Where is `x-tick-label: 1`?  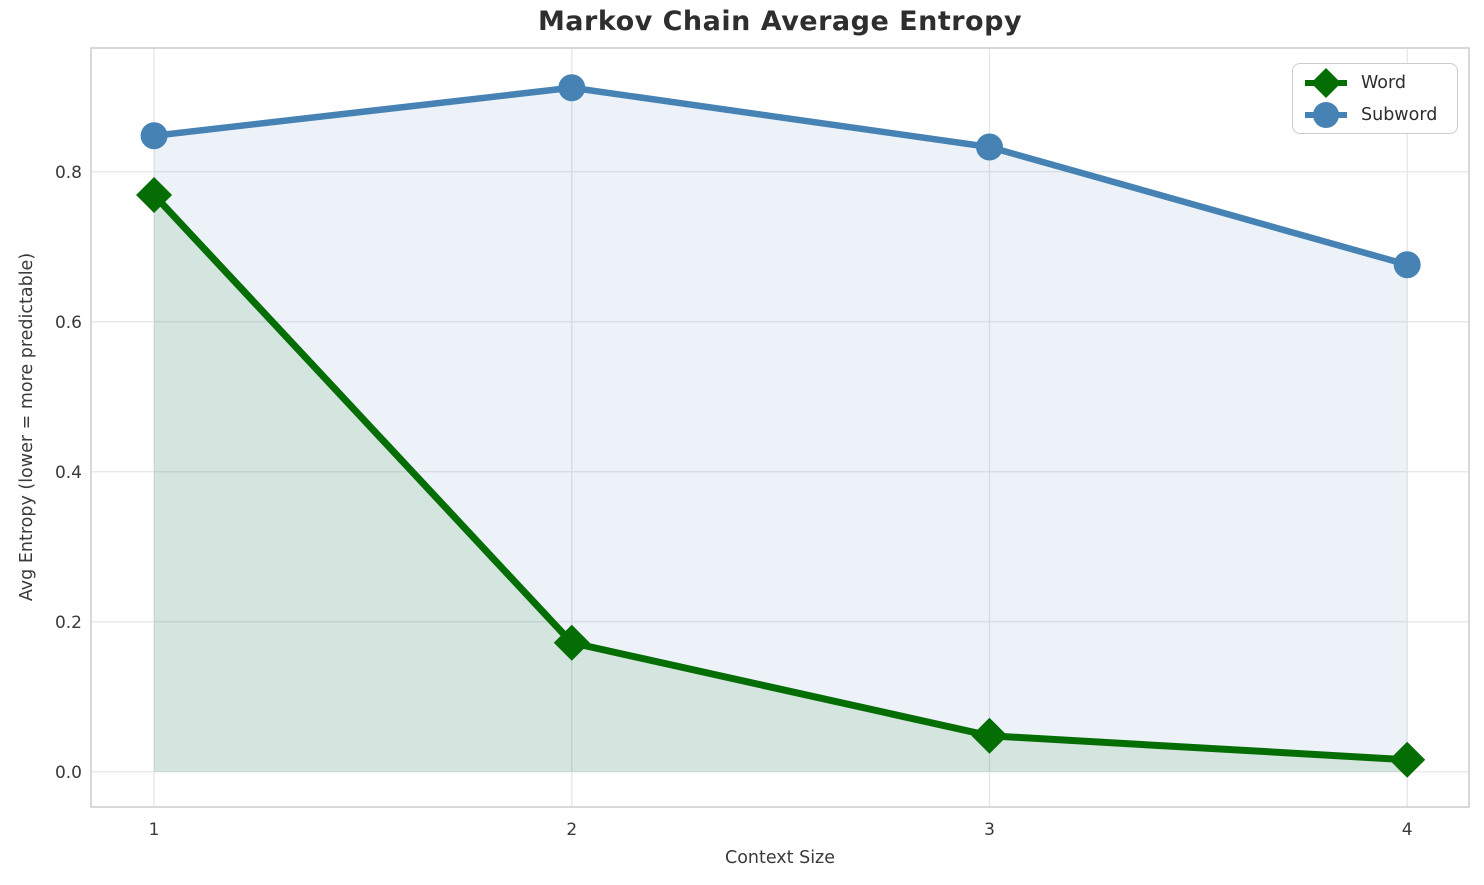
x-tick-label: 1 is located at coordinates (154, 830).